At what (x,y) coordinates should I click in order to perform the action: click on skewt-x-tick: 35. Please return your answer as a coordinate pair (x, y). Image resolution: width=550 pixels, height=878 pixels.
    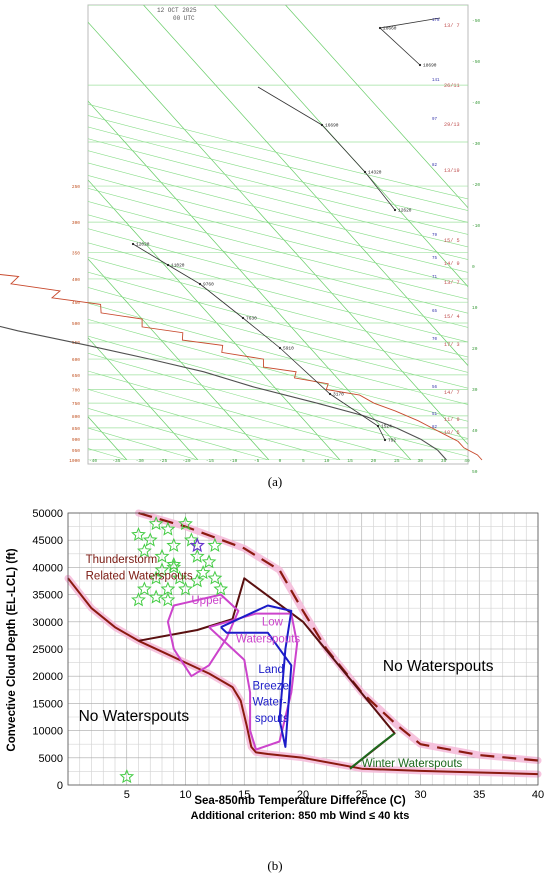
    Looking at the image, I should click on (444, 461).